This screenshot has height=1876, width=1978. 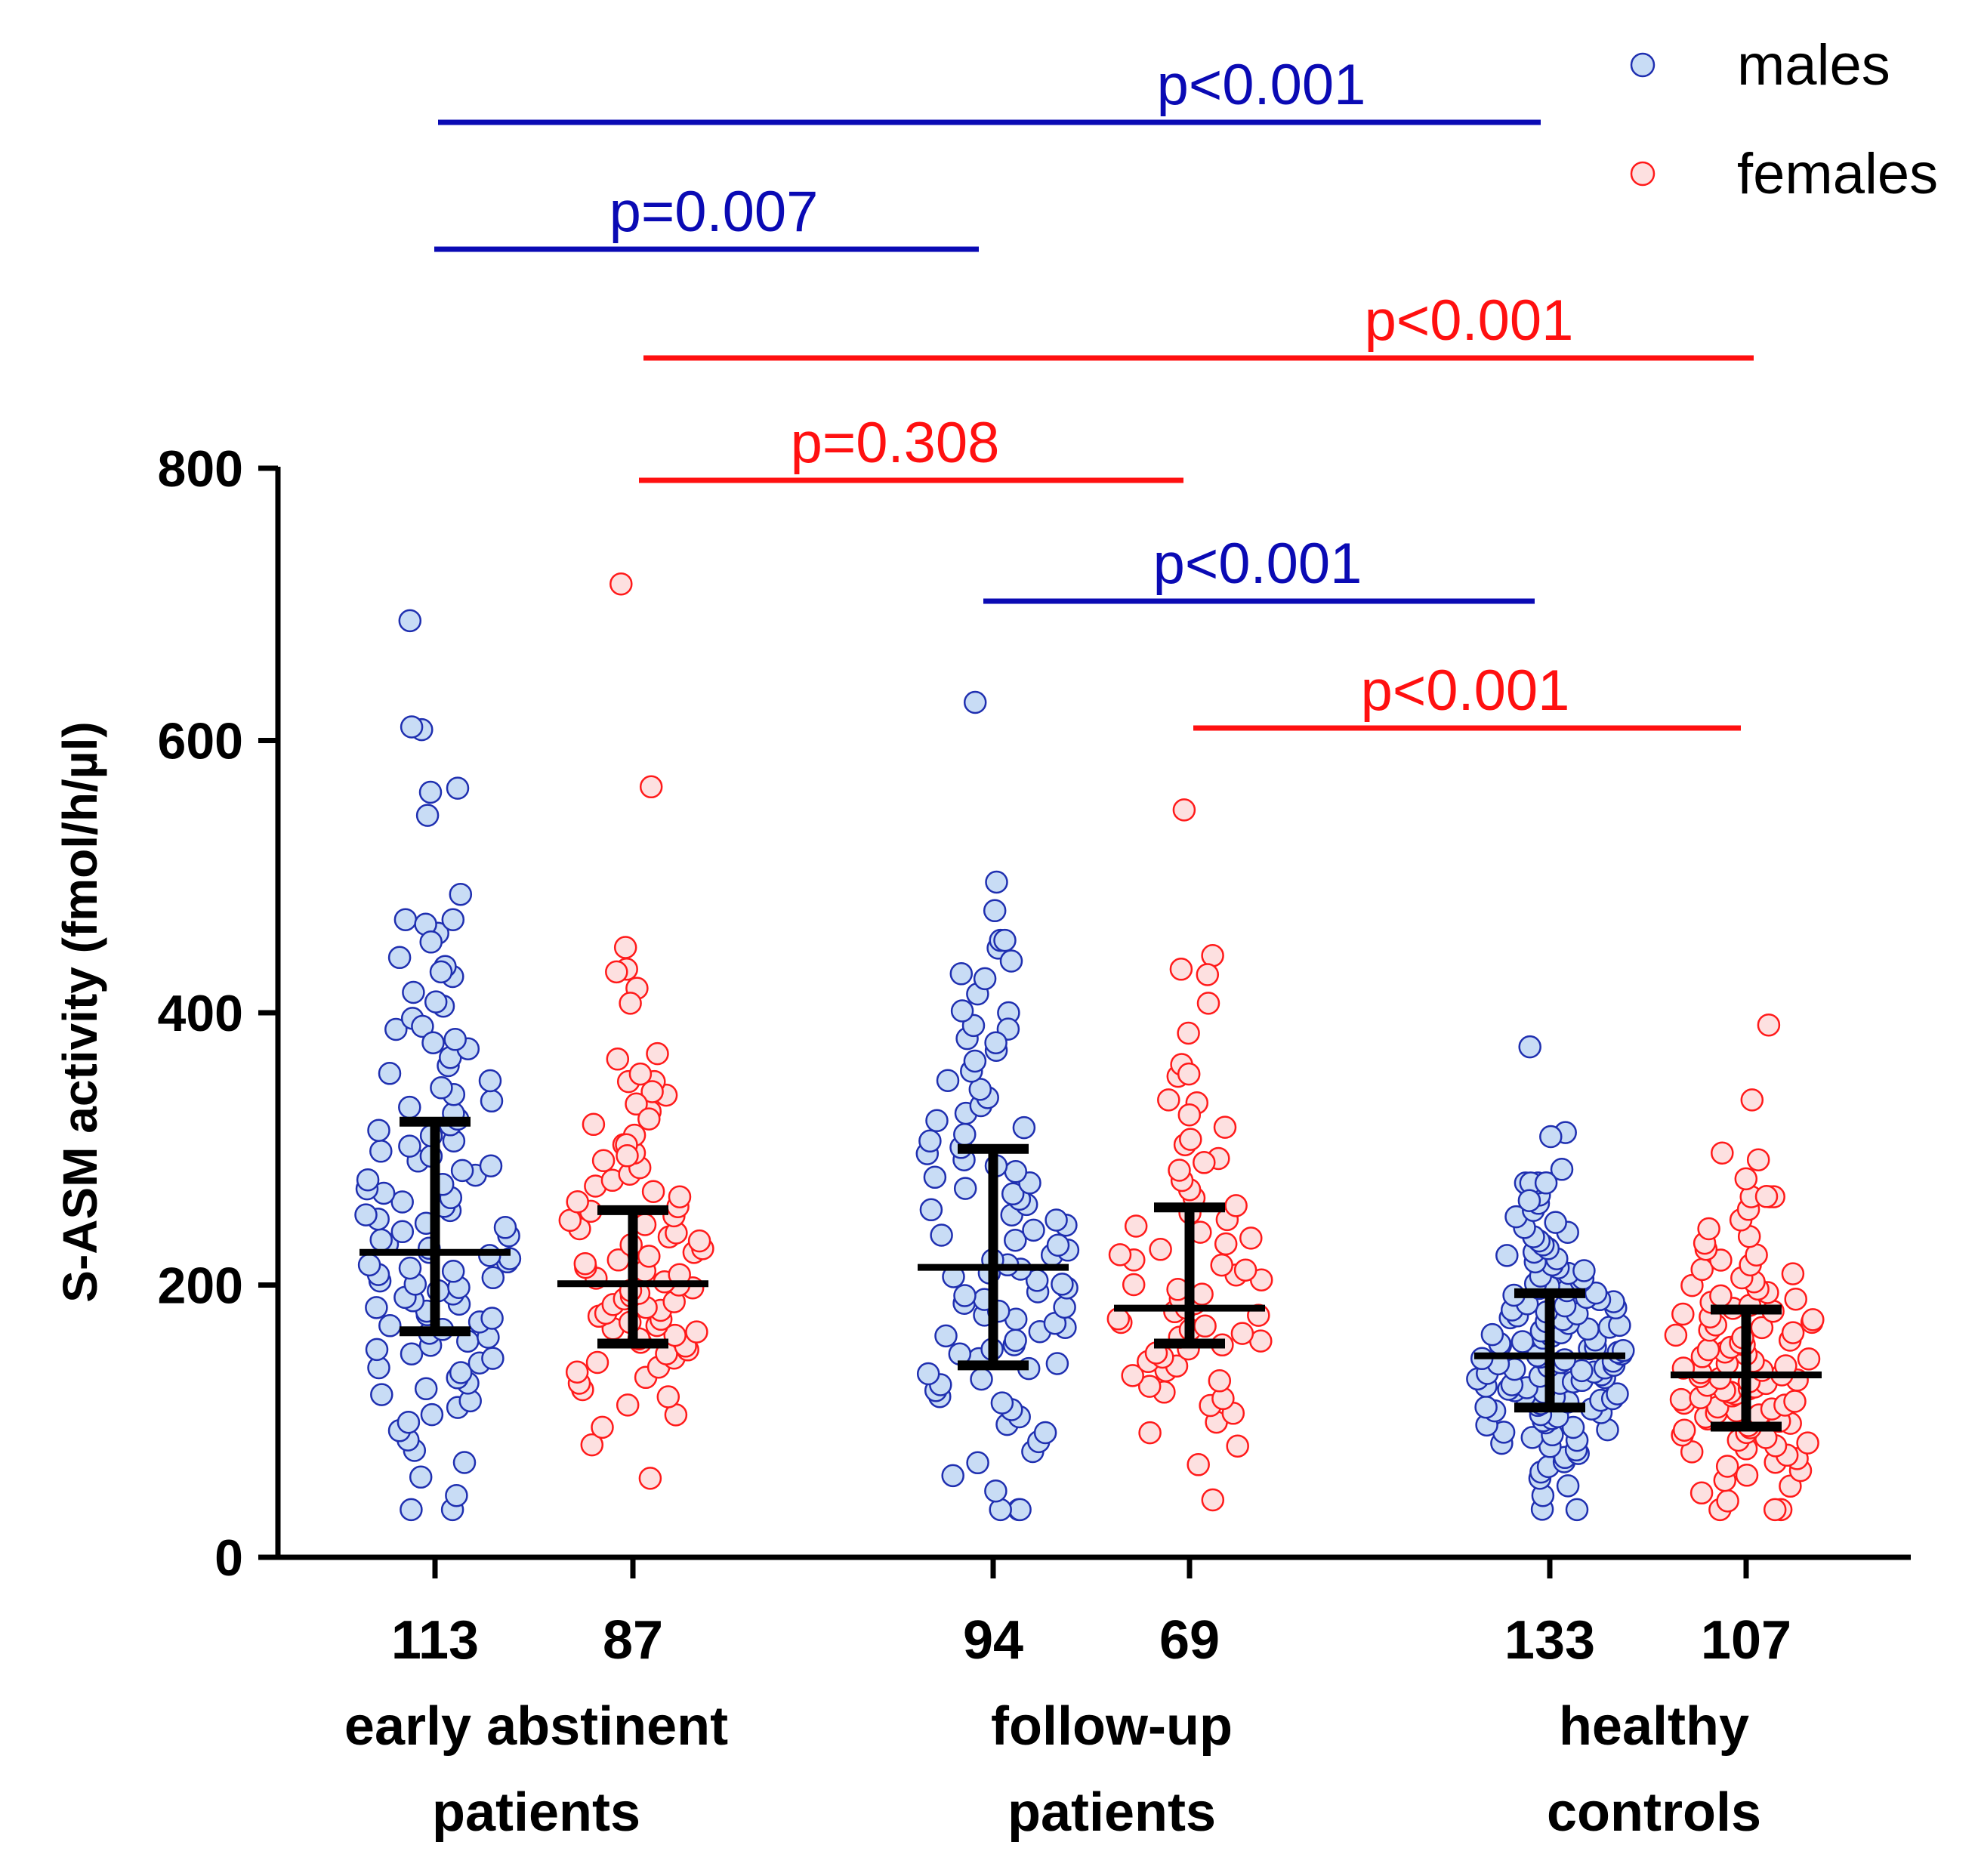 I want to click on series-4-summary, so click(x=1190, y=1275).